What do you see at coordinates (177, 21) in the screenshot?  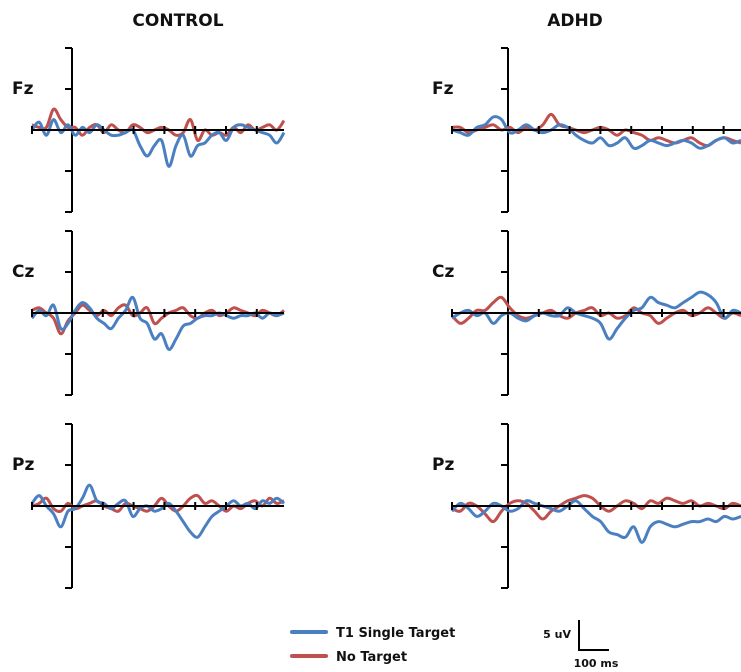 I see `group-title: CONTROL` at bounding box center [177, 21].